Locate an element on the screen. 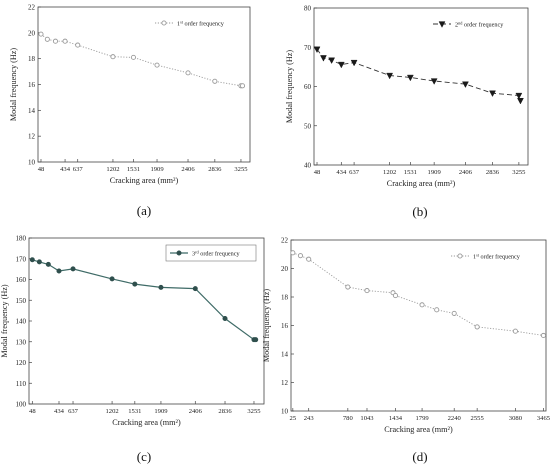  y-tick-label: 50 is located at coordinates (308, 126).